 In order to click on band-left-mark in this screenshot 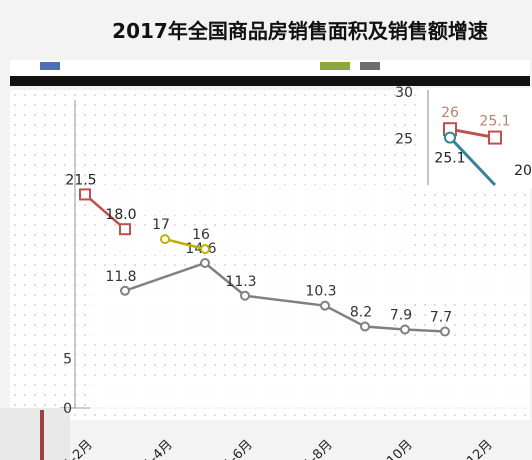, I will do `click(42, 435)`.